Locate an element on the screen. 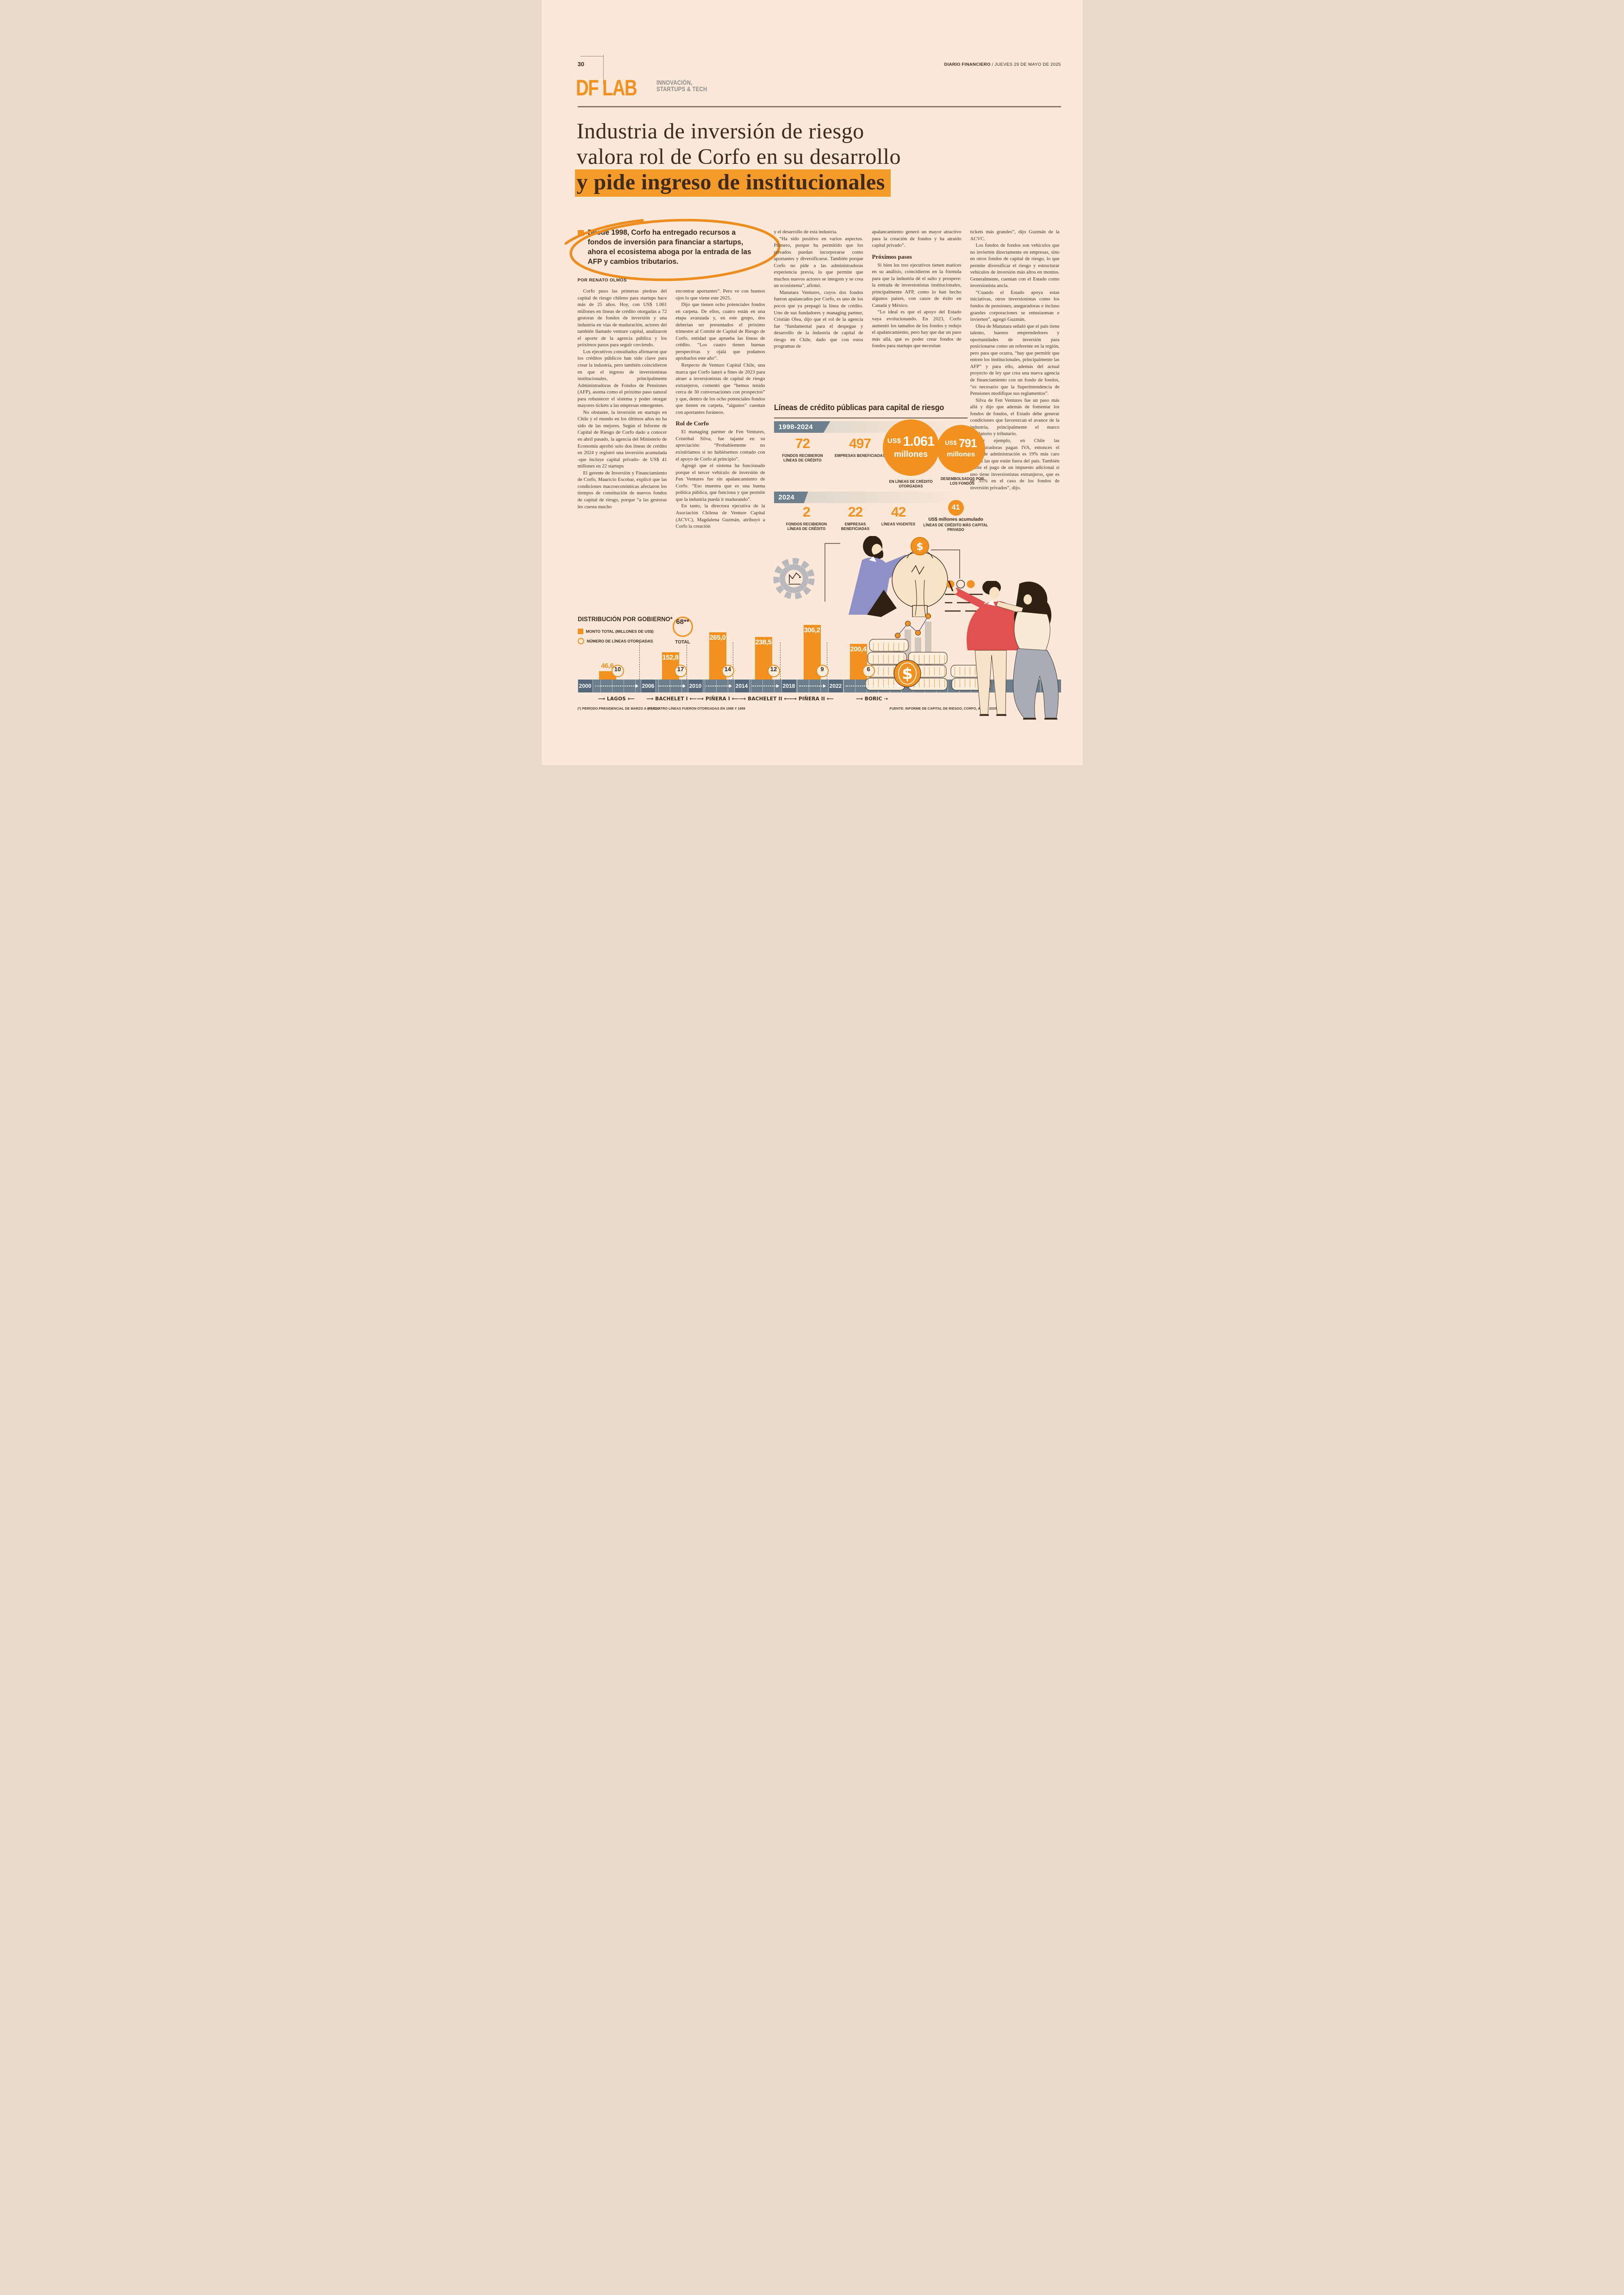 The width and height of the screenshot is (1624, 2295). unit: millones is located at coordinates (961, 454).